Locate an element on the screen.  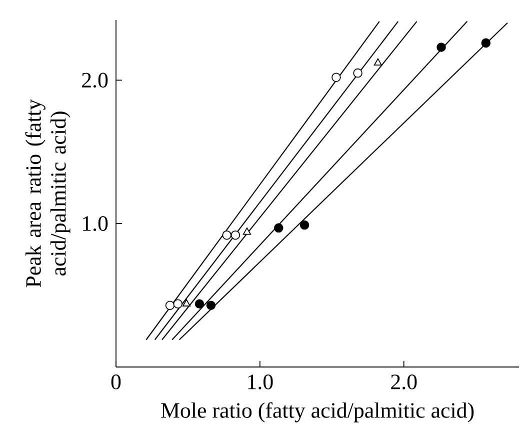
x-tick-label: 2.0 is located at coordinates (404, 382).